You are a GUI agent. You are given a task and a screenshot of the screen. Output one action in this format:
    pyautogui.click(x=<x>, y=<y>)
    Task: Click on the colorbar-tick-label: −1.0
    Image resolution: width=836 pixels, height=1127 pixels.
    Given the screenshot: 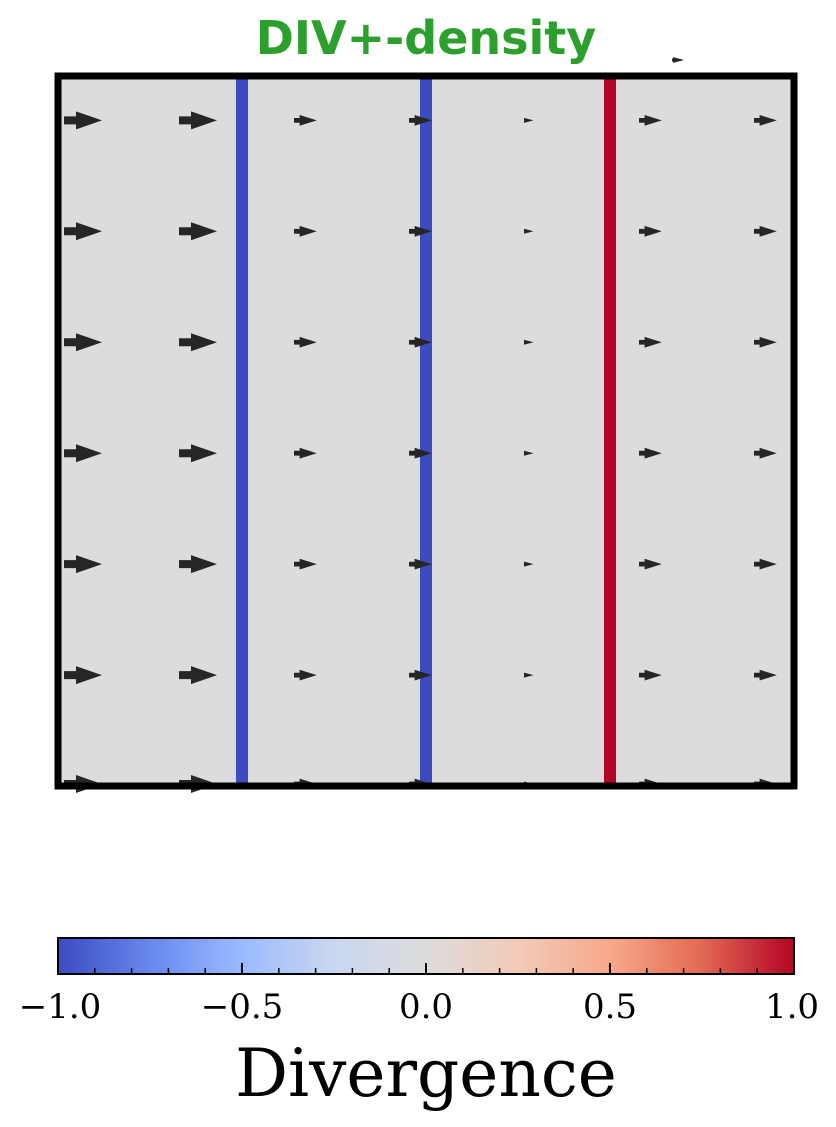 What is the action you would take?
    pyautogui.click(x=60, y=1007)
    